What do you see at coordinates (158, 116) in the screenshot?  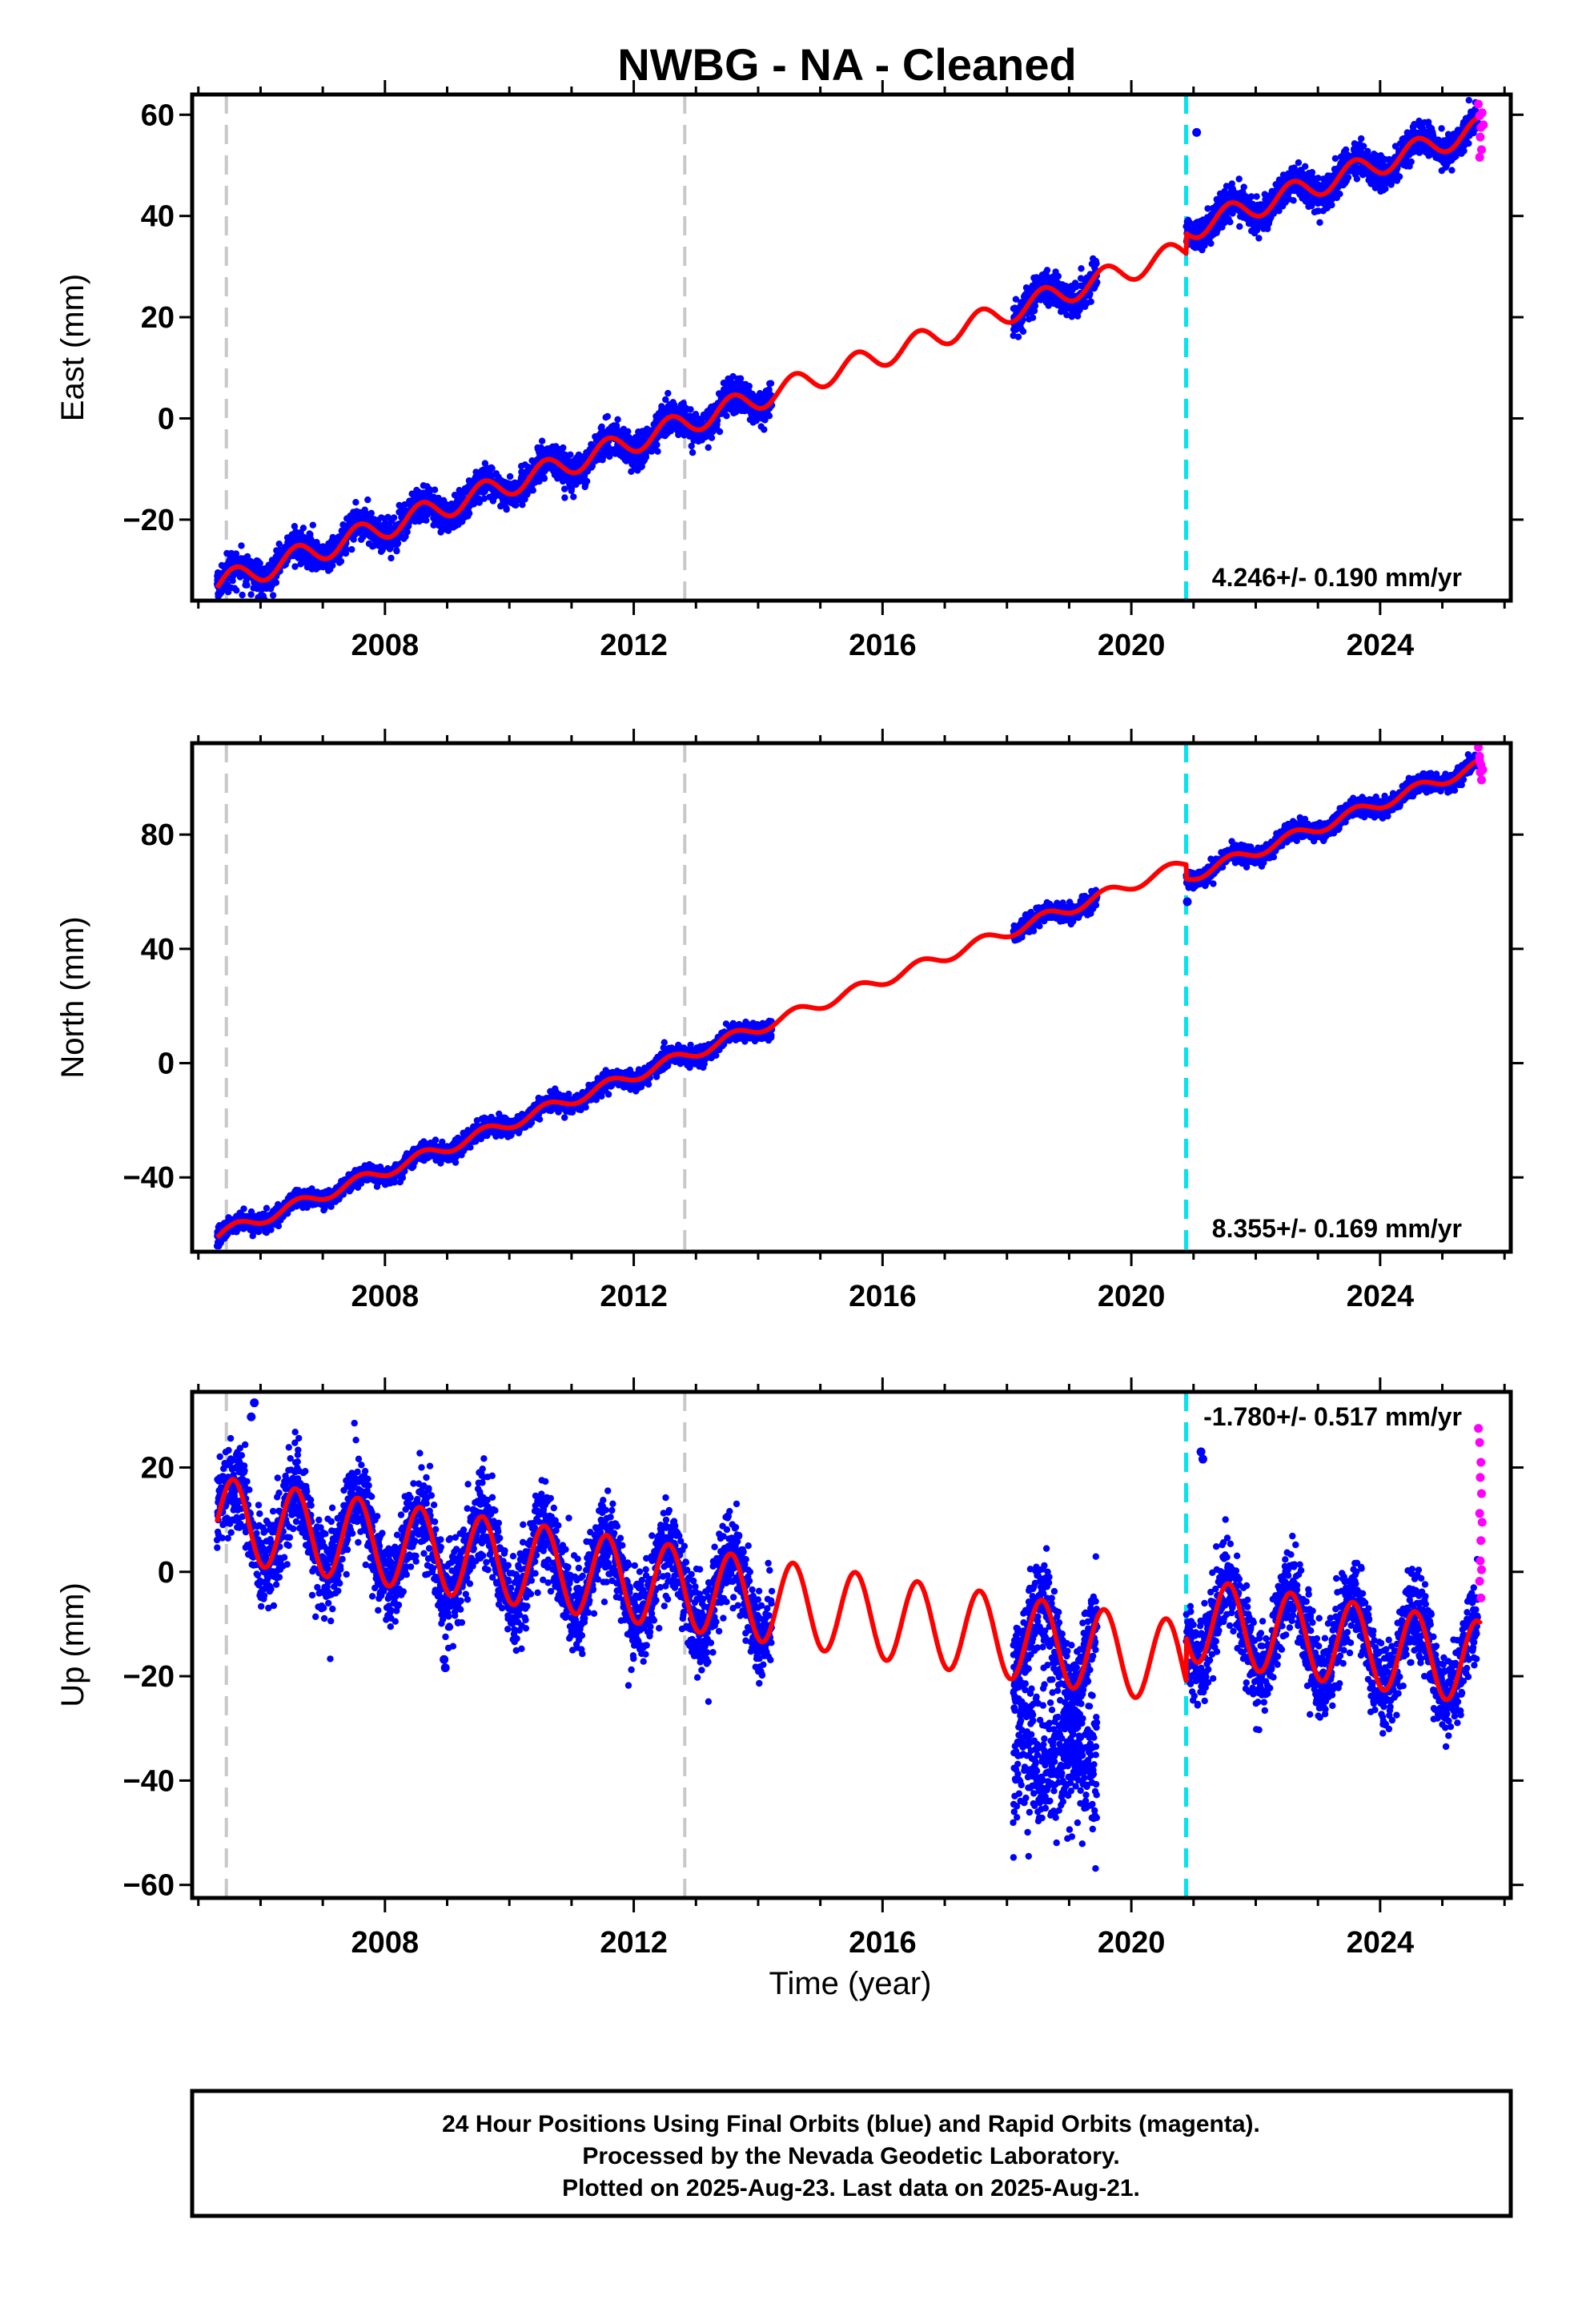 I see `y-tick-label: 60` at bounding box center [158, 116].